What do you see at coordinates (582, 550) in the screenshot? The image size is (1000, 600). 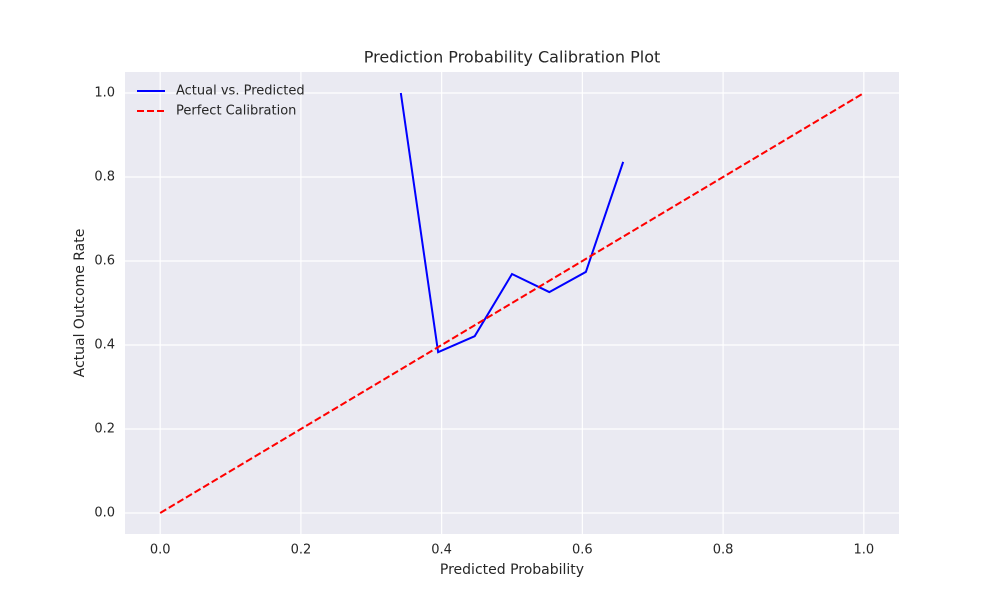 I see `x-tick-label: 0.6` at bounding box center [582, 550].